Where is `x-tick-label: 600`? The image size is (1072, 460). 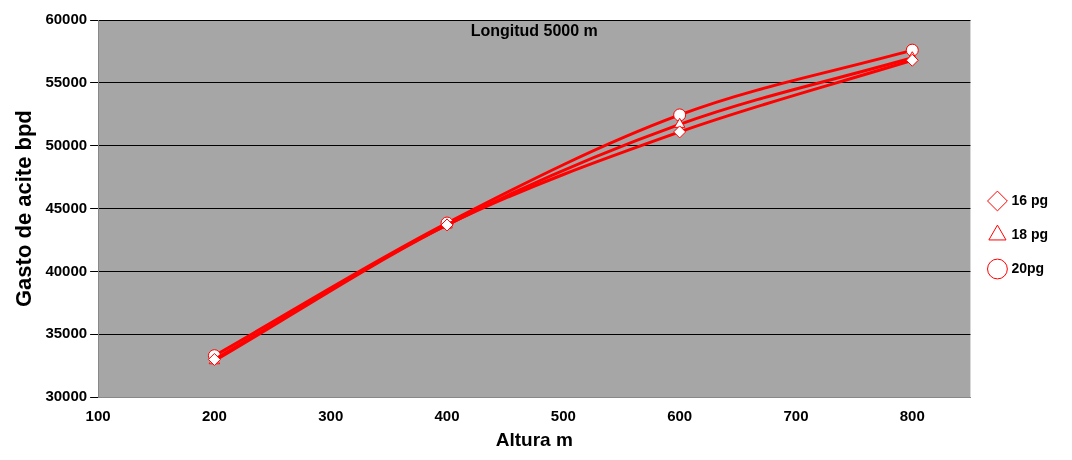
x-tick-label: 600 is located at coordinates (680, 416).